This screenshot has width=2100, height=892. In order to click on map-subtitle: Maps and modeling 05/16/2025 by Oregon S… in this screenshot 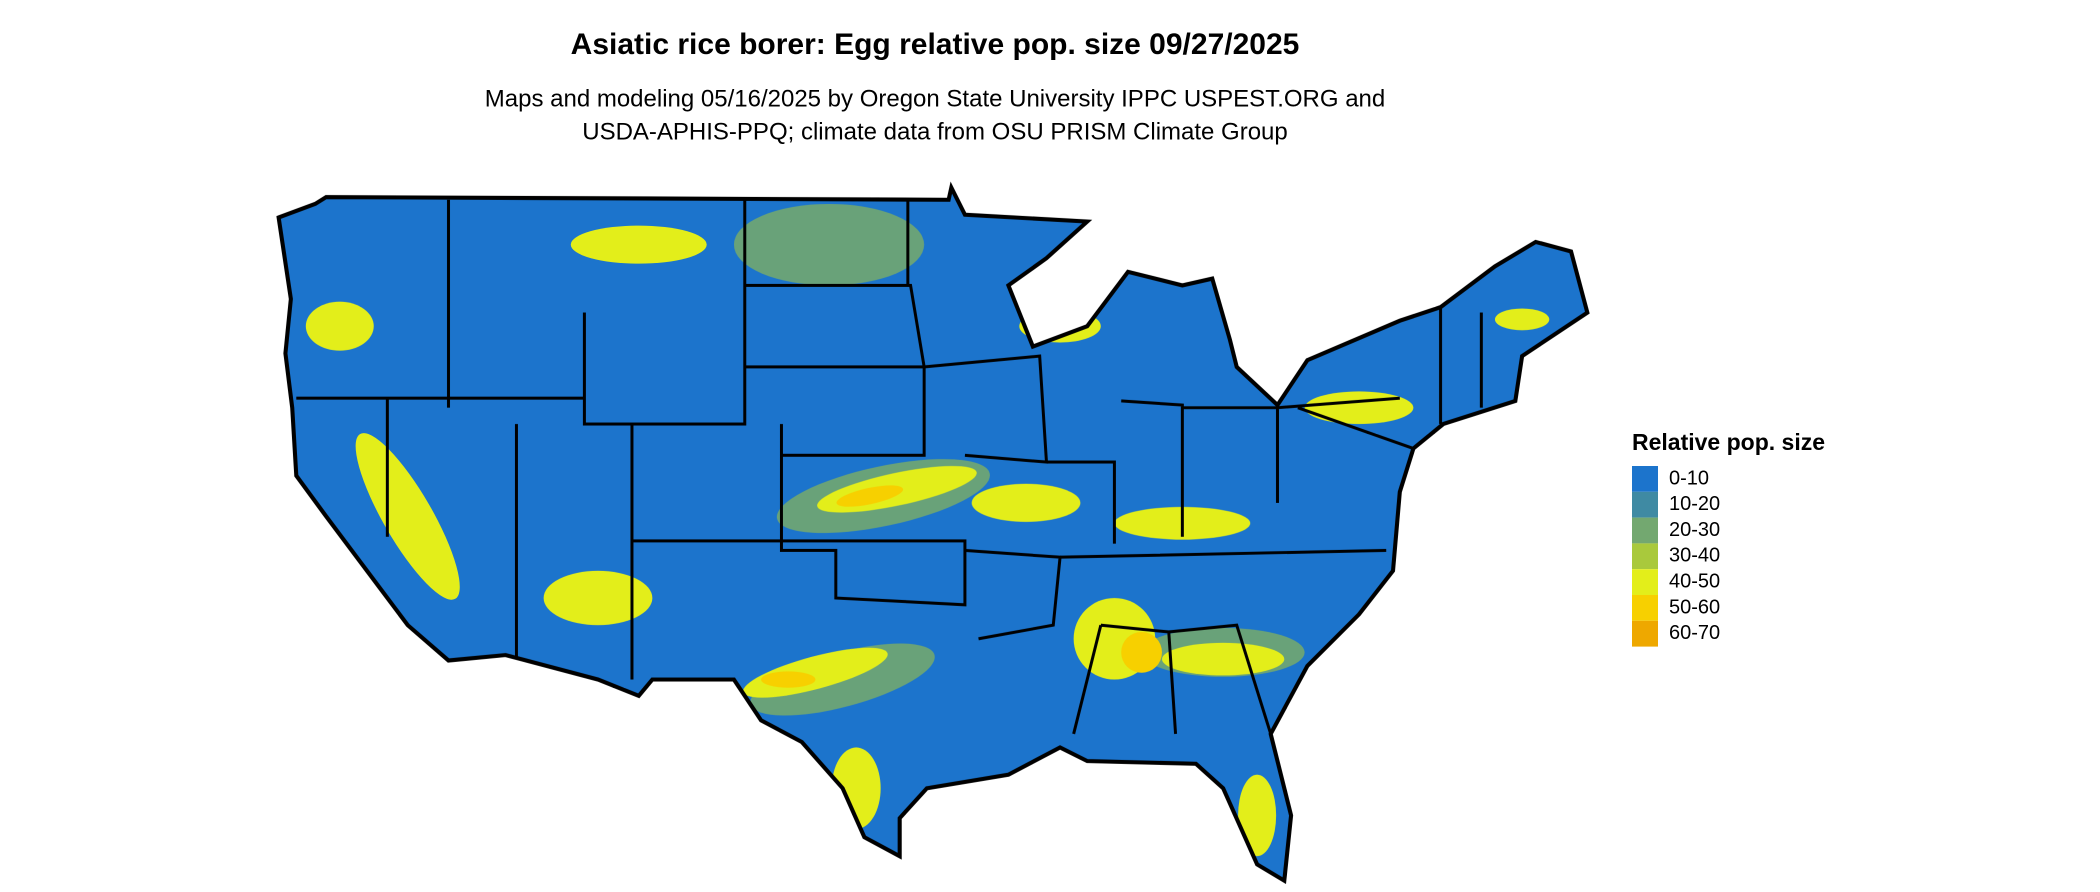, I will do `click(935, 98)`.